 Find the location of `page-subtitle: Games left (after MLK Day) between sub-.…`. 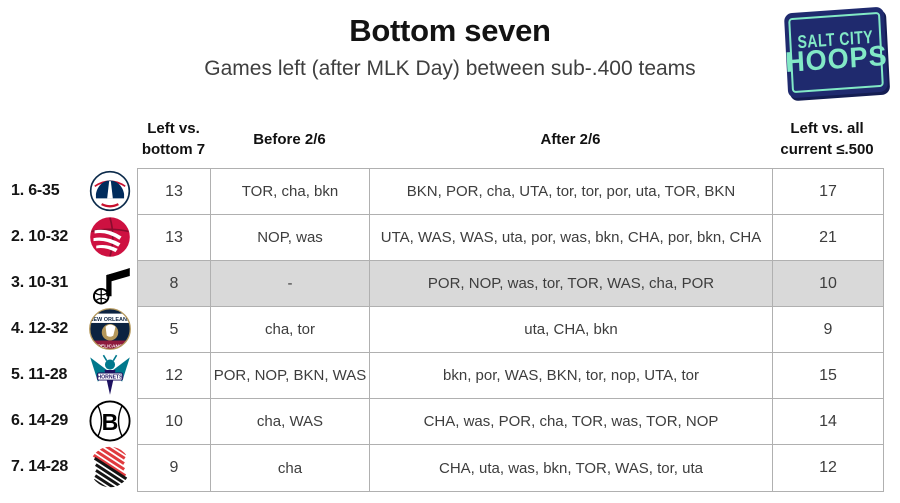

page-subtitle: Games left (after MLK Day) between sub-.… is located at coordinates (450, 68).